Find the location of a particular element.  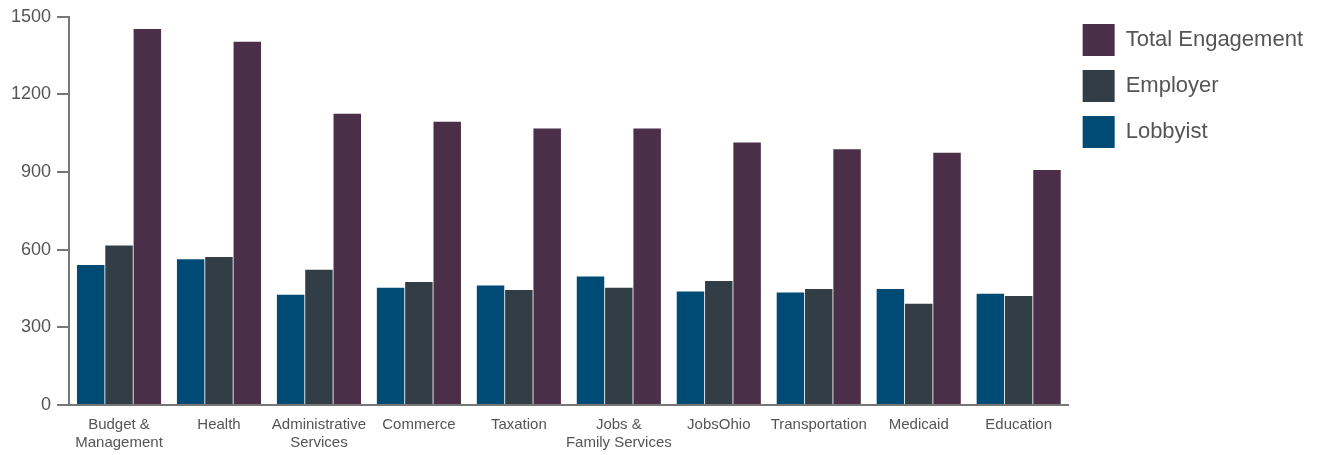

x-tick-label: Medicaid is located at coordinates (918, 424).